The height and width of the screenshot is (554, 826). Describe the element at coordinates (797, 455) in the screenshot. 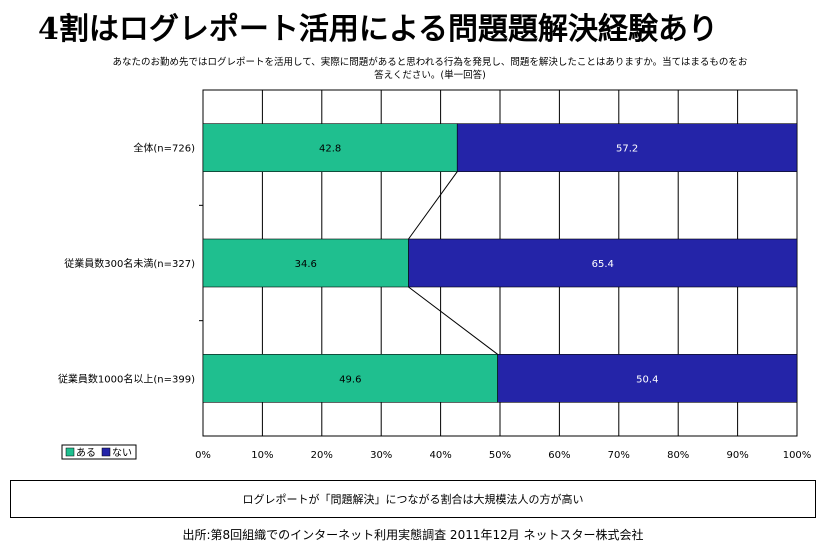

I see `x-tick-label: 100%` at that location.